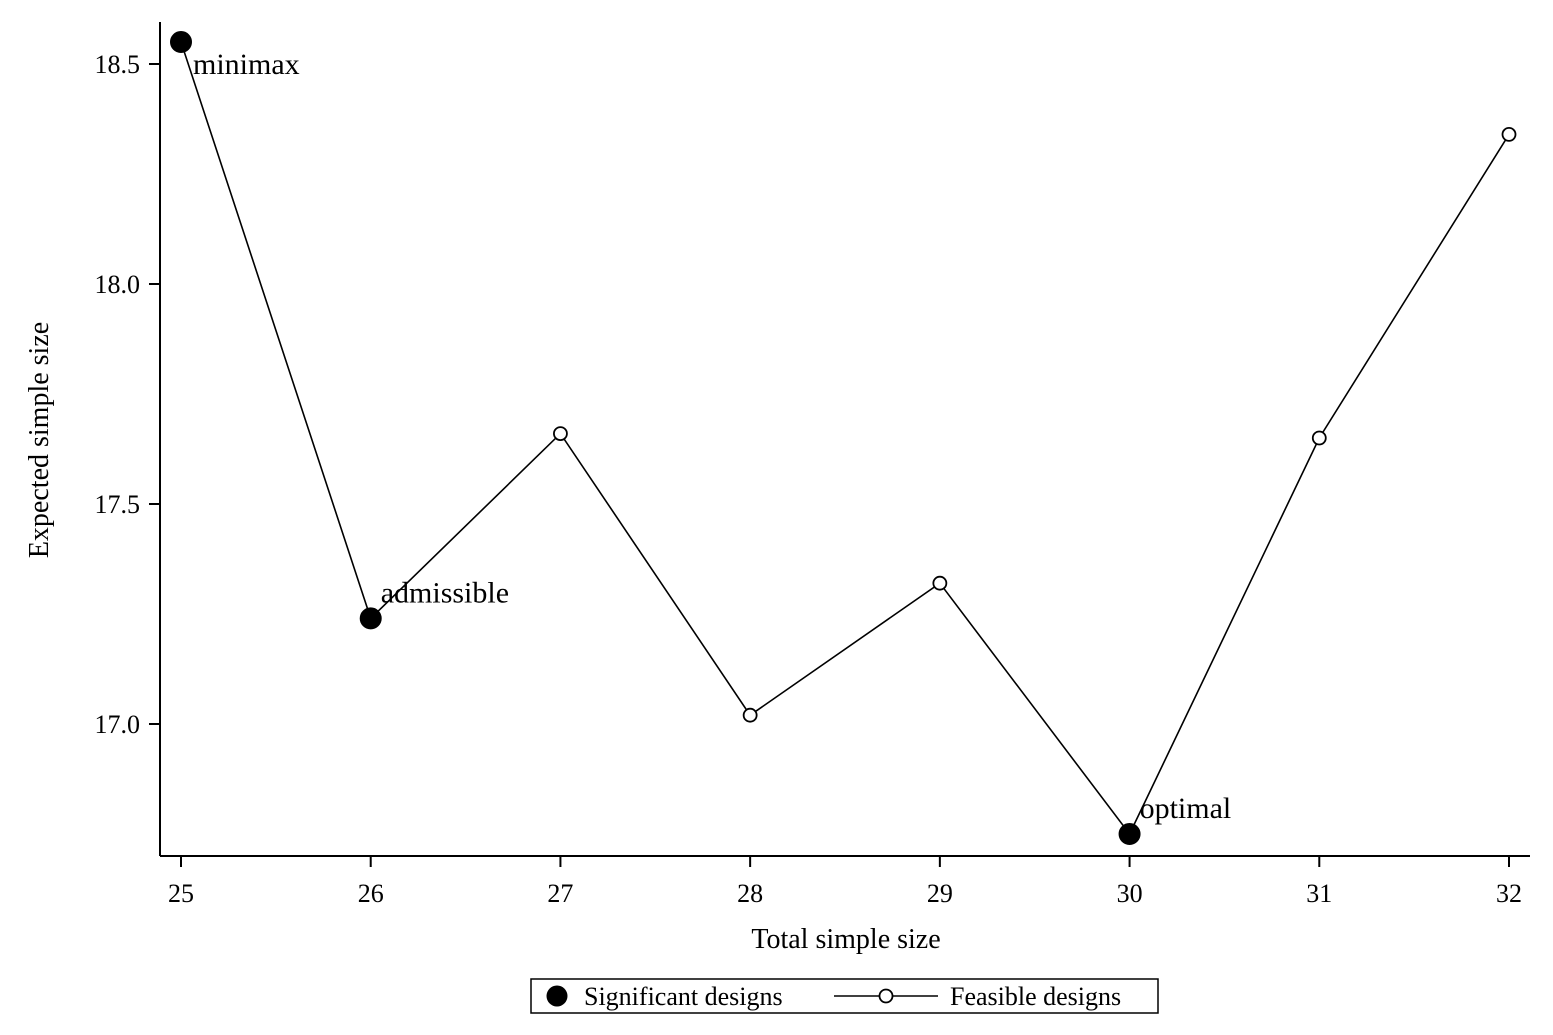  Describe the element at coordinates (1319, 893) in the screenshot. I see `x-tick-label: 31` at that location.